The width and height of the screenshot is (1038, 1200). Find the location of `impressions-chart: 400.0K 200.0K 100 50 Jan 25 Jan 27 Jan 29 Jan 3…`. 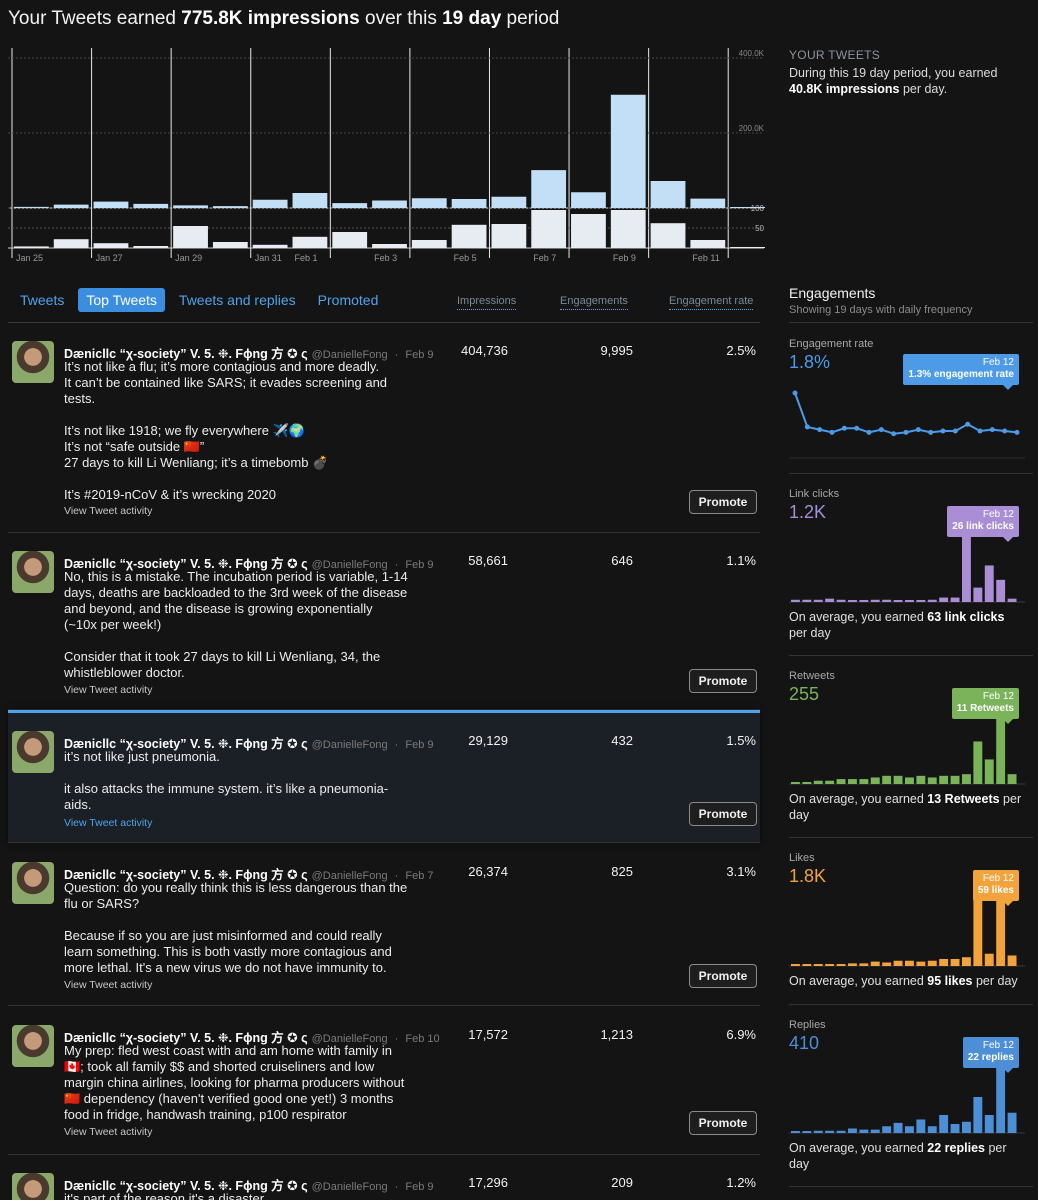

impressions-chart: 400.0K 200.0K 100 50 Jan 25 Jan 27 Jan 29 Jan 3… is located at coordinates (388, 158).